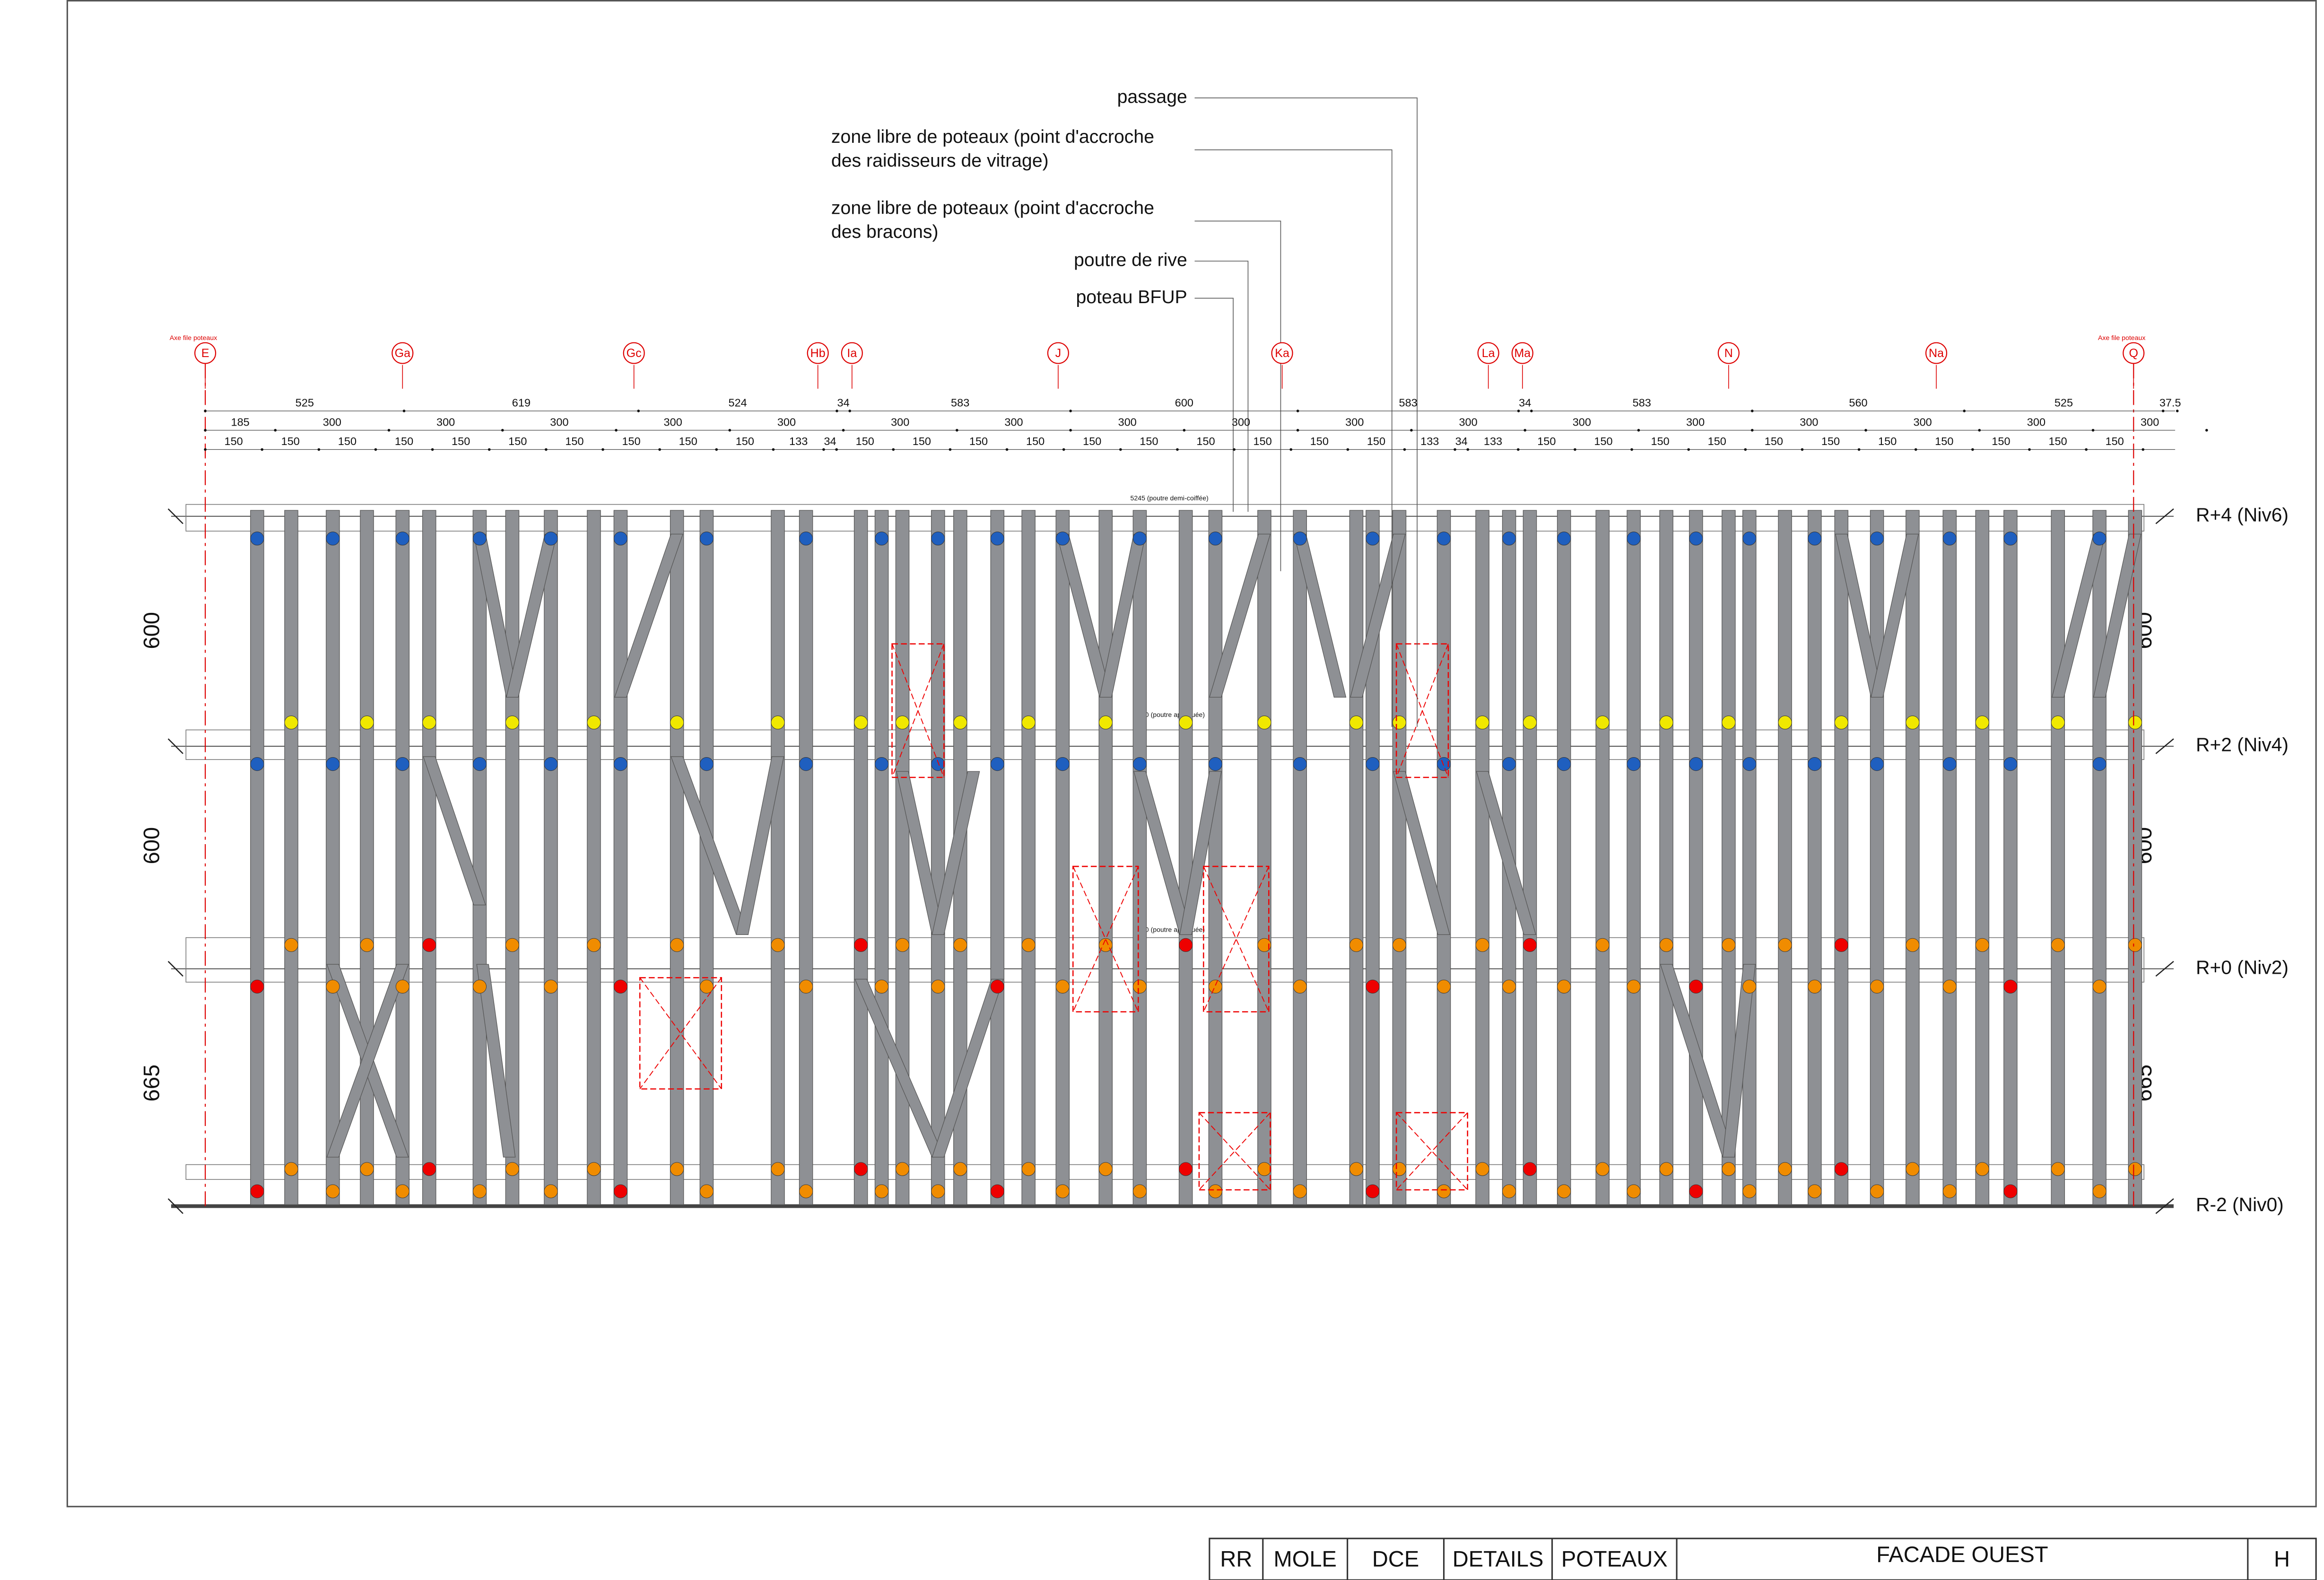 The height and width of the screenshot is (1580, 2324). What do you see at coordinates (1184, 403) in the screenshot?
I see `dimension-label: 600` at bounding box center [1184, 403].